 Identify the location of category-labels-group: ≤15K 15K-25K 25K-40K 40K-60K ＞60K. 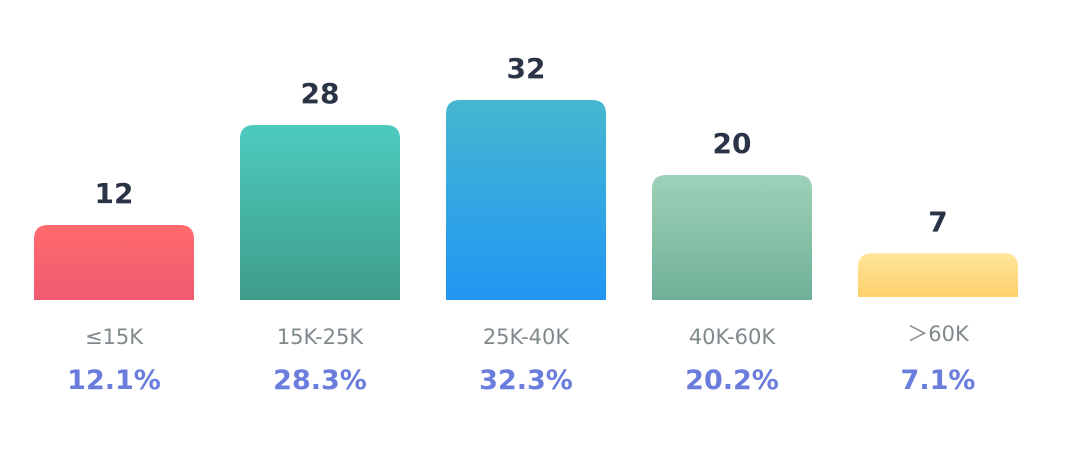
(527, 335).